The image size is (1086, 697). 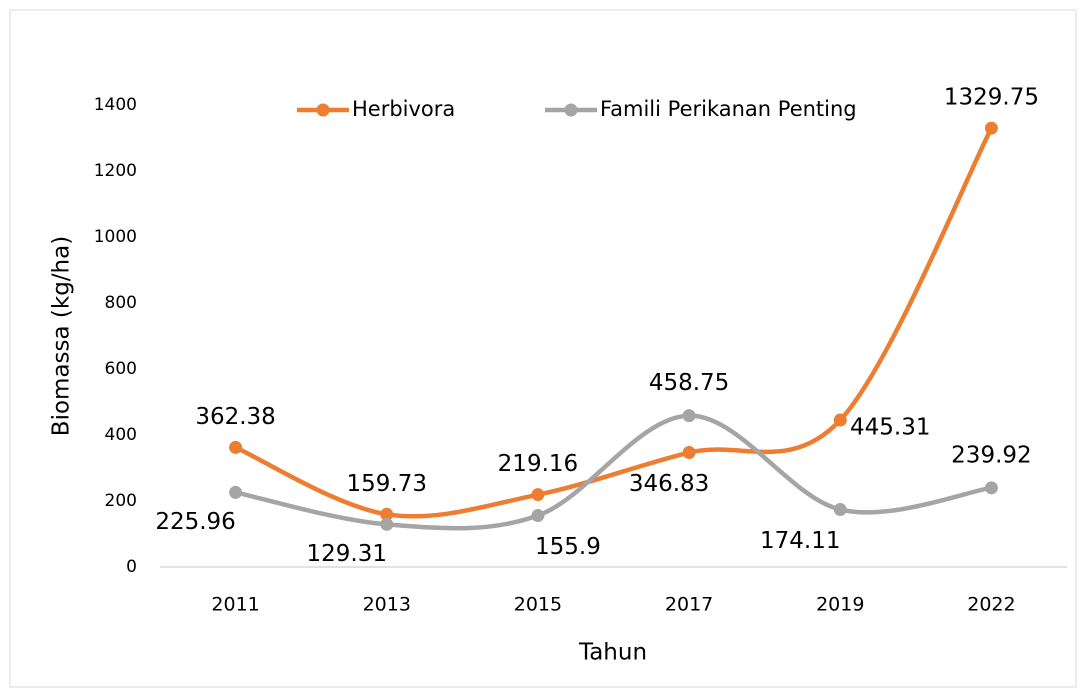 I want to click on data-label: 159.73, so click(x=387, y=484).